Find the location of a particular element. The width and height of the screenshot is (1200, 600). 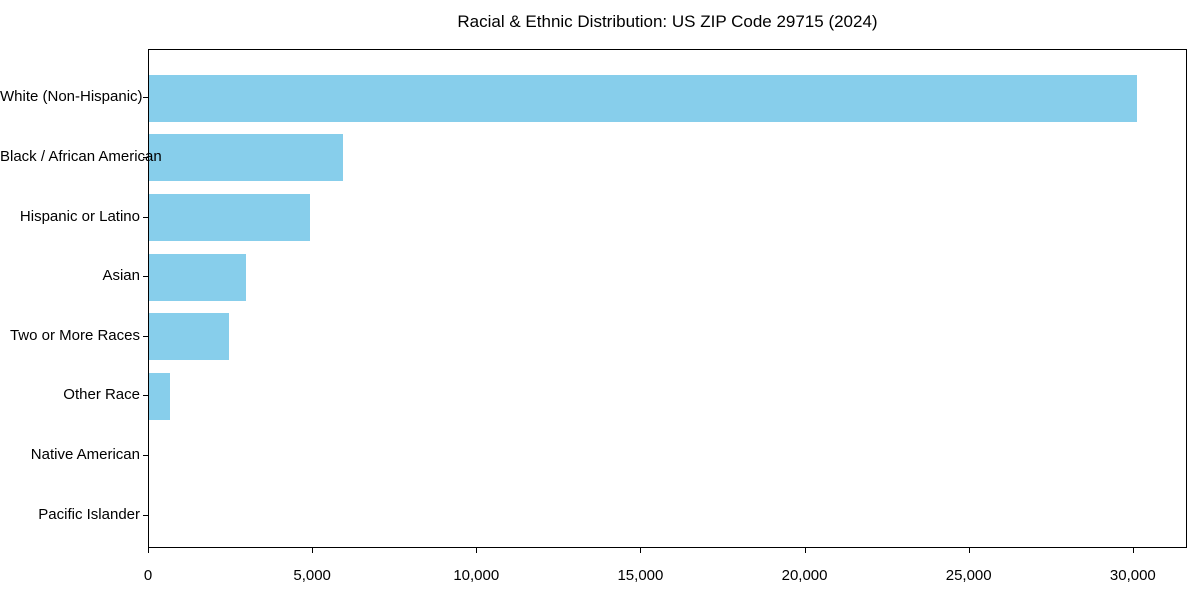

bar-two-or-more-races is located at coordinates (189, 337).